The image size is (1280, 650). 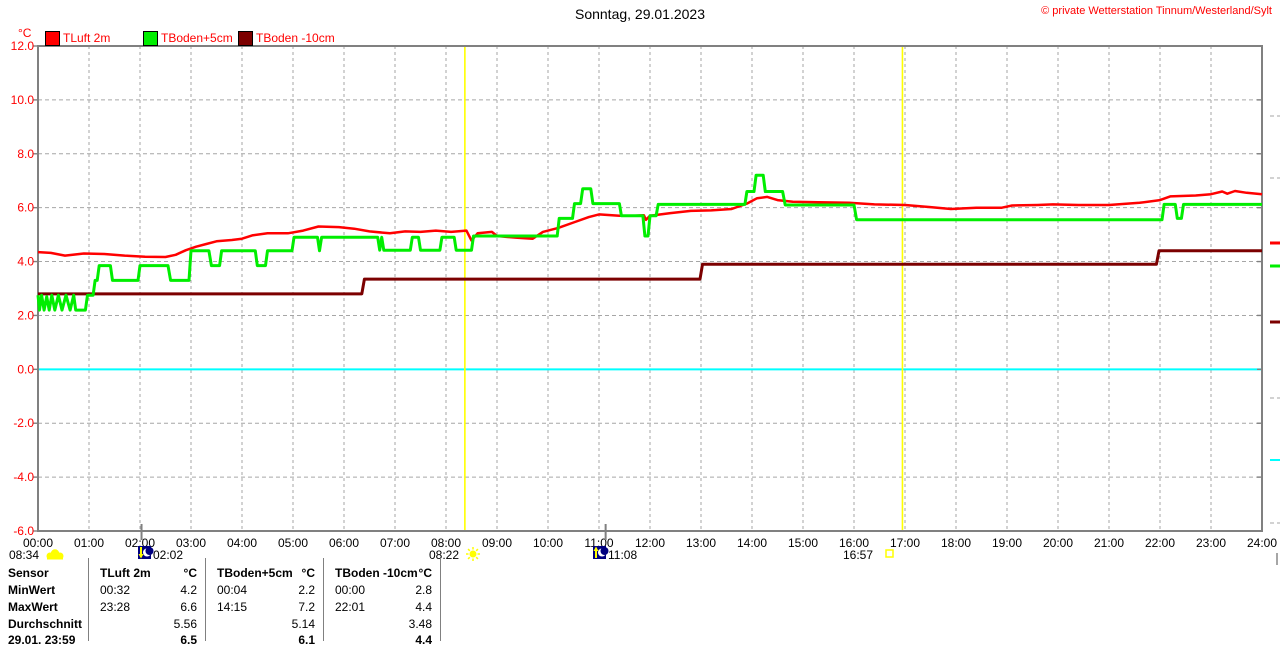 I want to click on event-time-02-02: 02:02, so click(x=168, y=555).